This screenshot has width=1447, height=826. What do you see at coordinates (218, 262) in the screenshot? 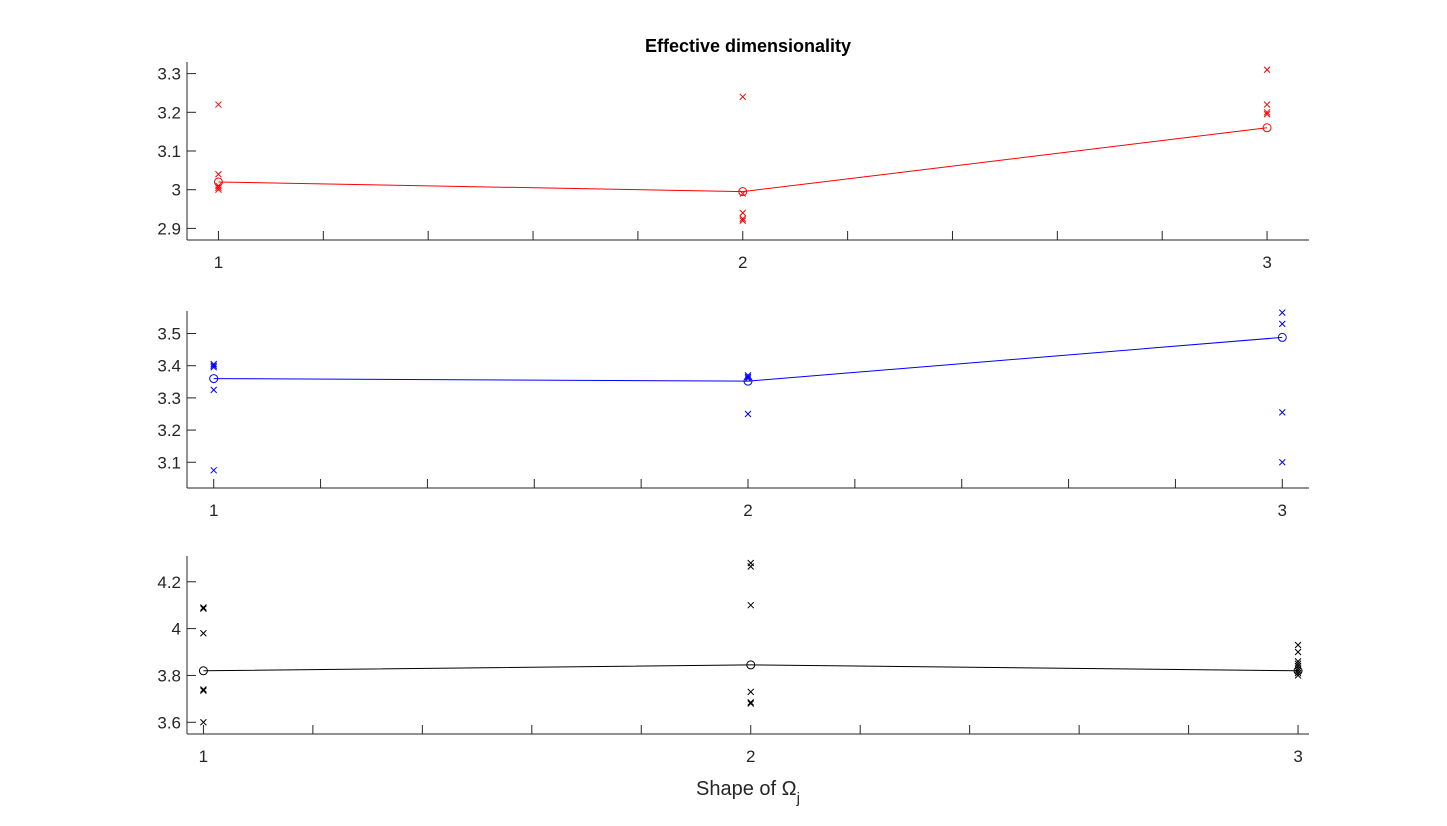
I see `x-tick-label-top: 1` at bounding box center [218, 262].